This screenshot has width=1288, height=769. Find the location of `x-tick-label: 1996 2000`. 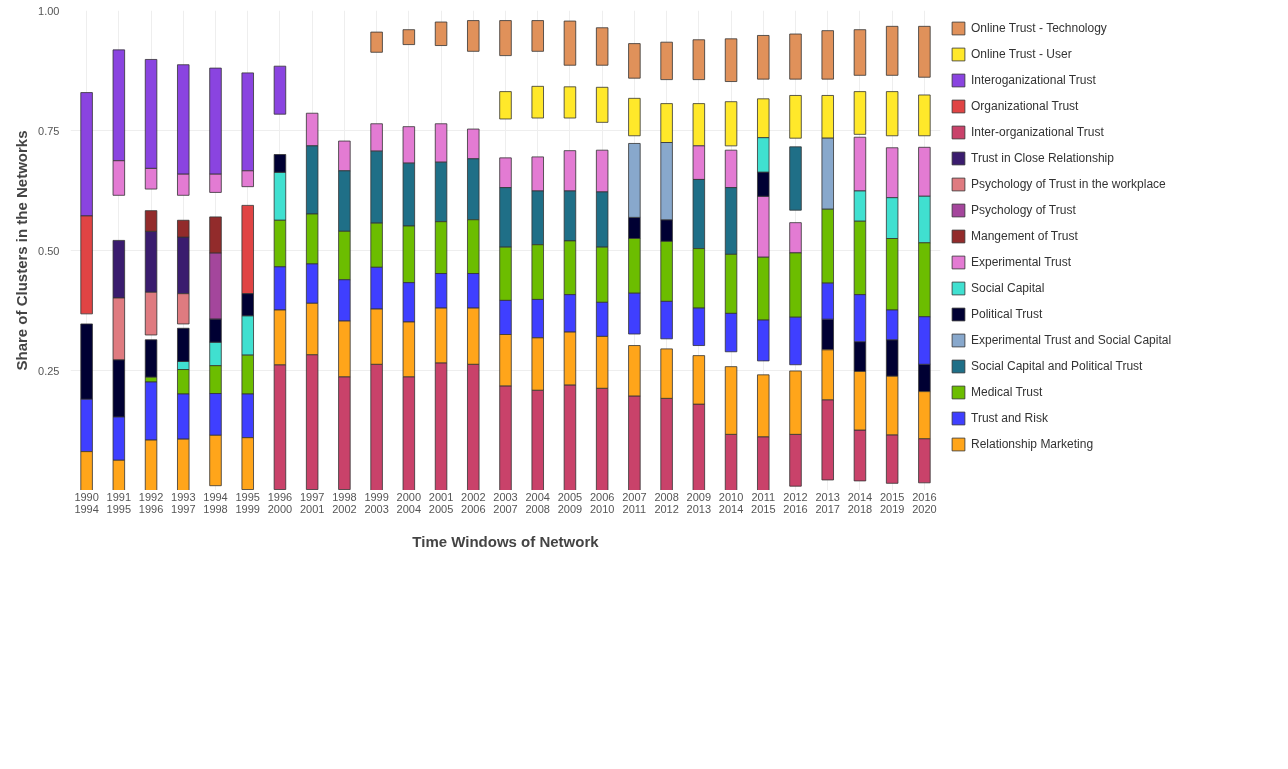

x-tick-label: 1996 2000 is located at coordinates (280, 502).